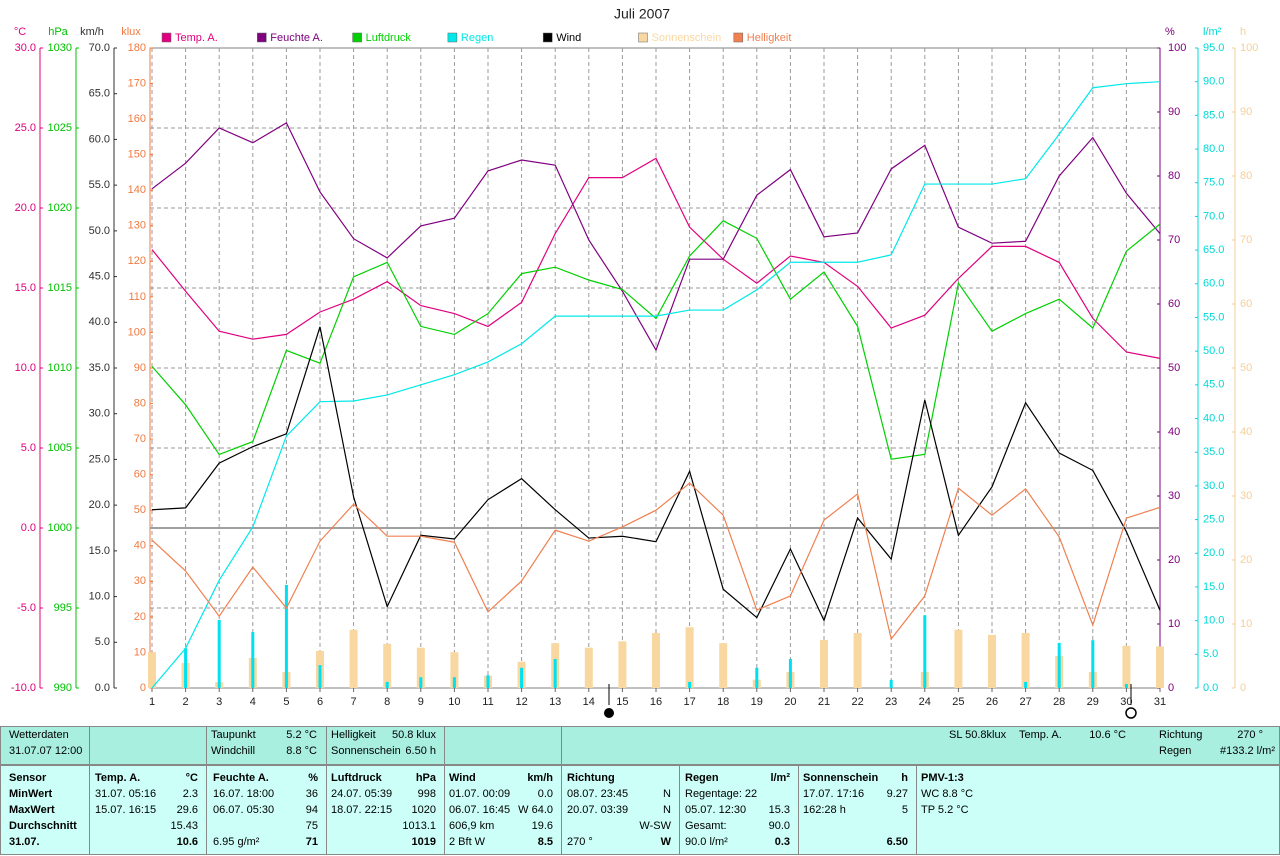  What do you see at coordinates (1213, 317) in the screenshot?
I see `y-tick-label: 55.0` at bounding box center [1213, 317].